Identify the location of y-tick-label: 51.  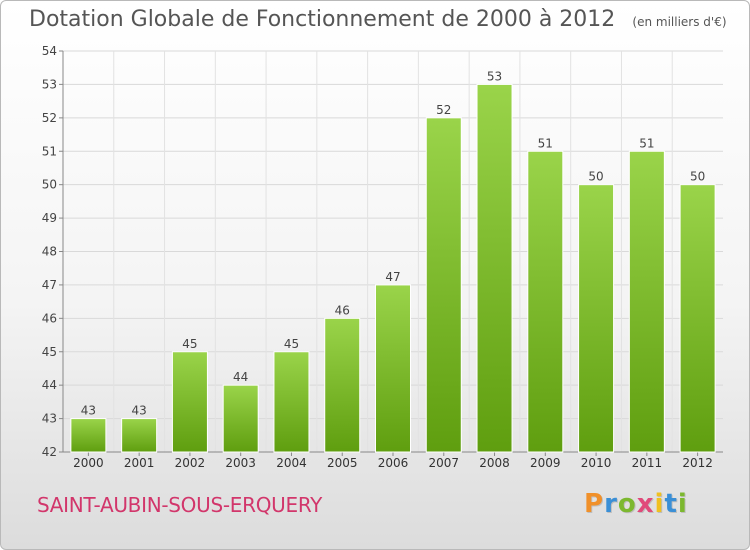
(49, 151).